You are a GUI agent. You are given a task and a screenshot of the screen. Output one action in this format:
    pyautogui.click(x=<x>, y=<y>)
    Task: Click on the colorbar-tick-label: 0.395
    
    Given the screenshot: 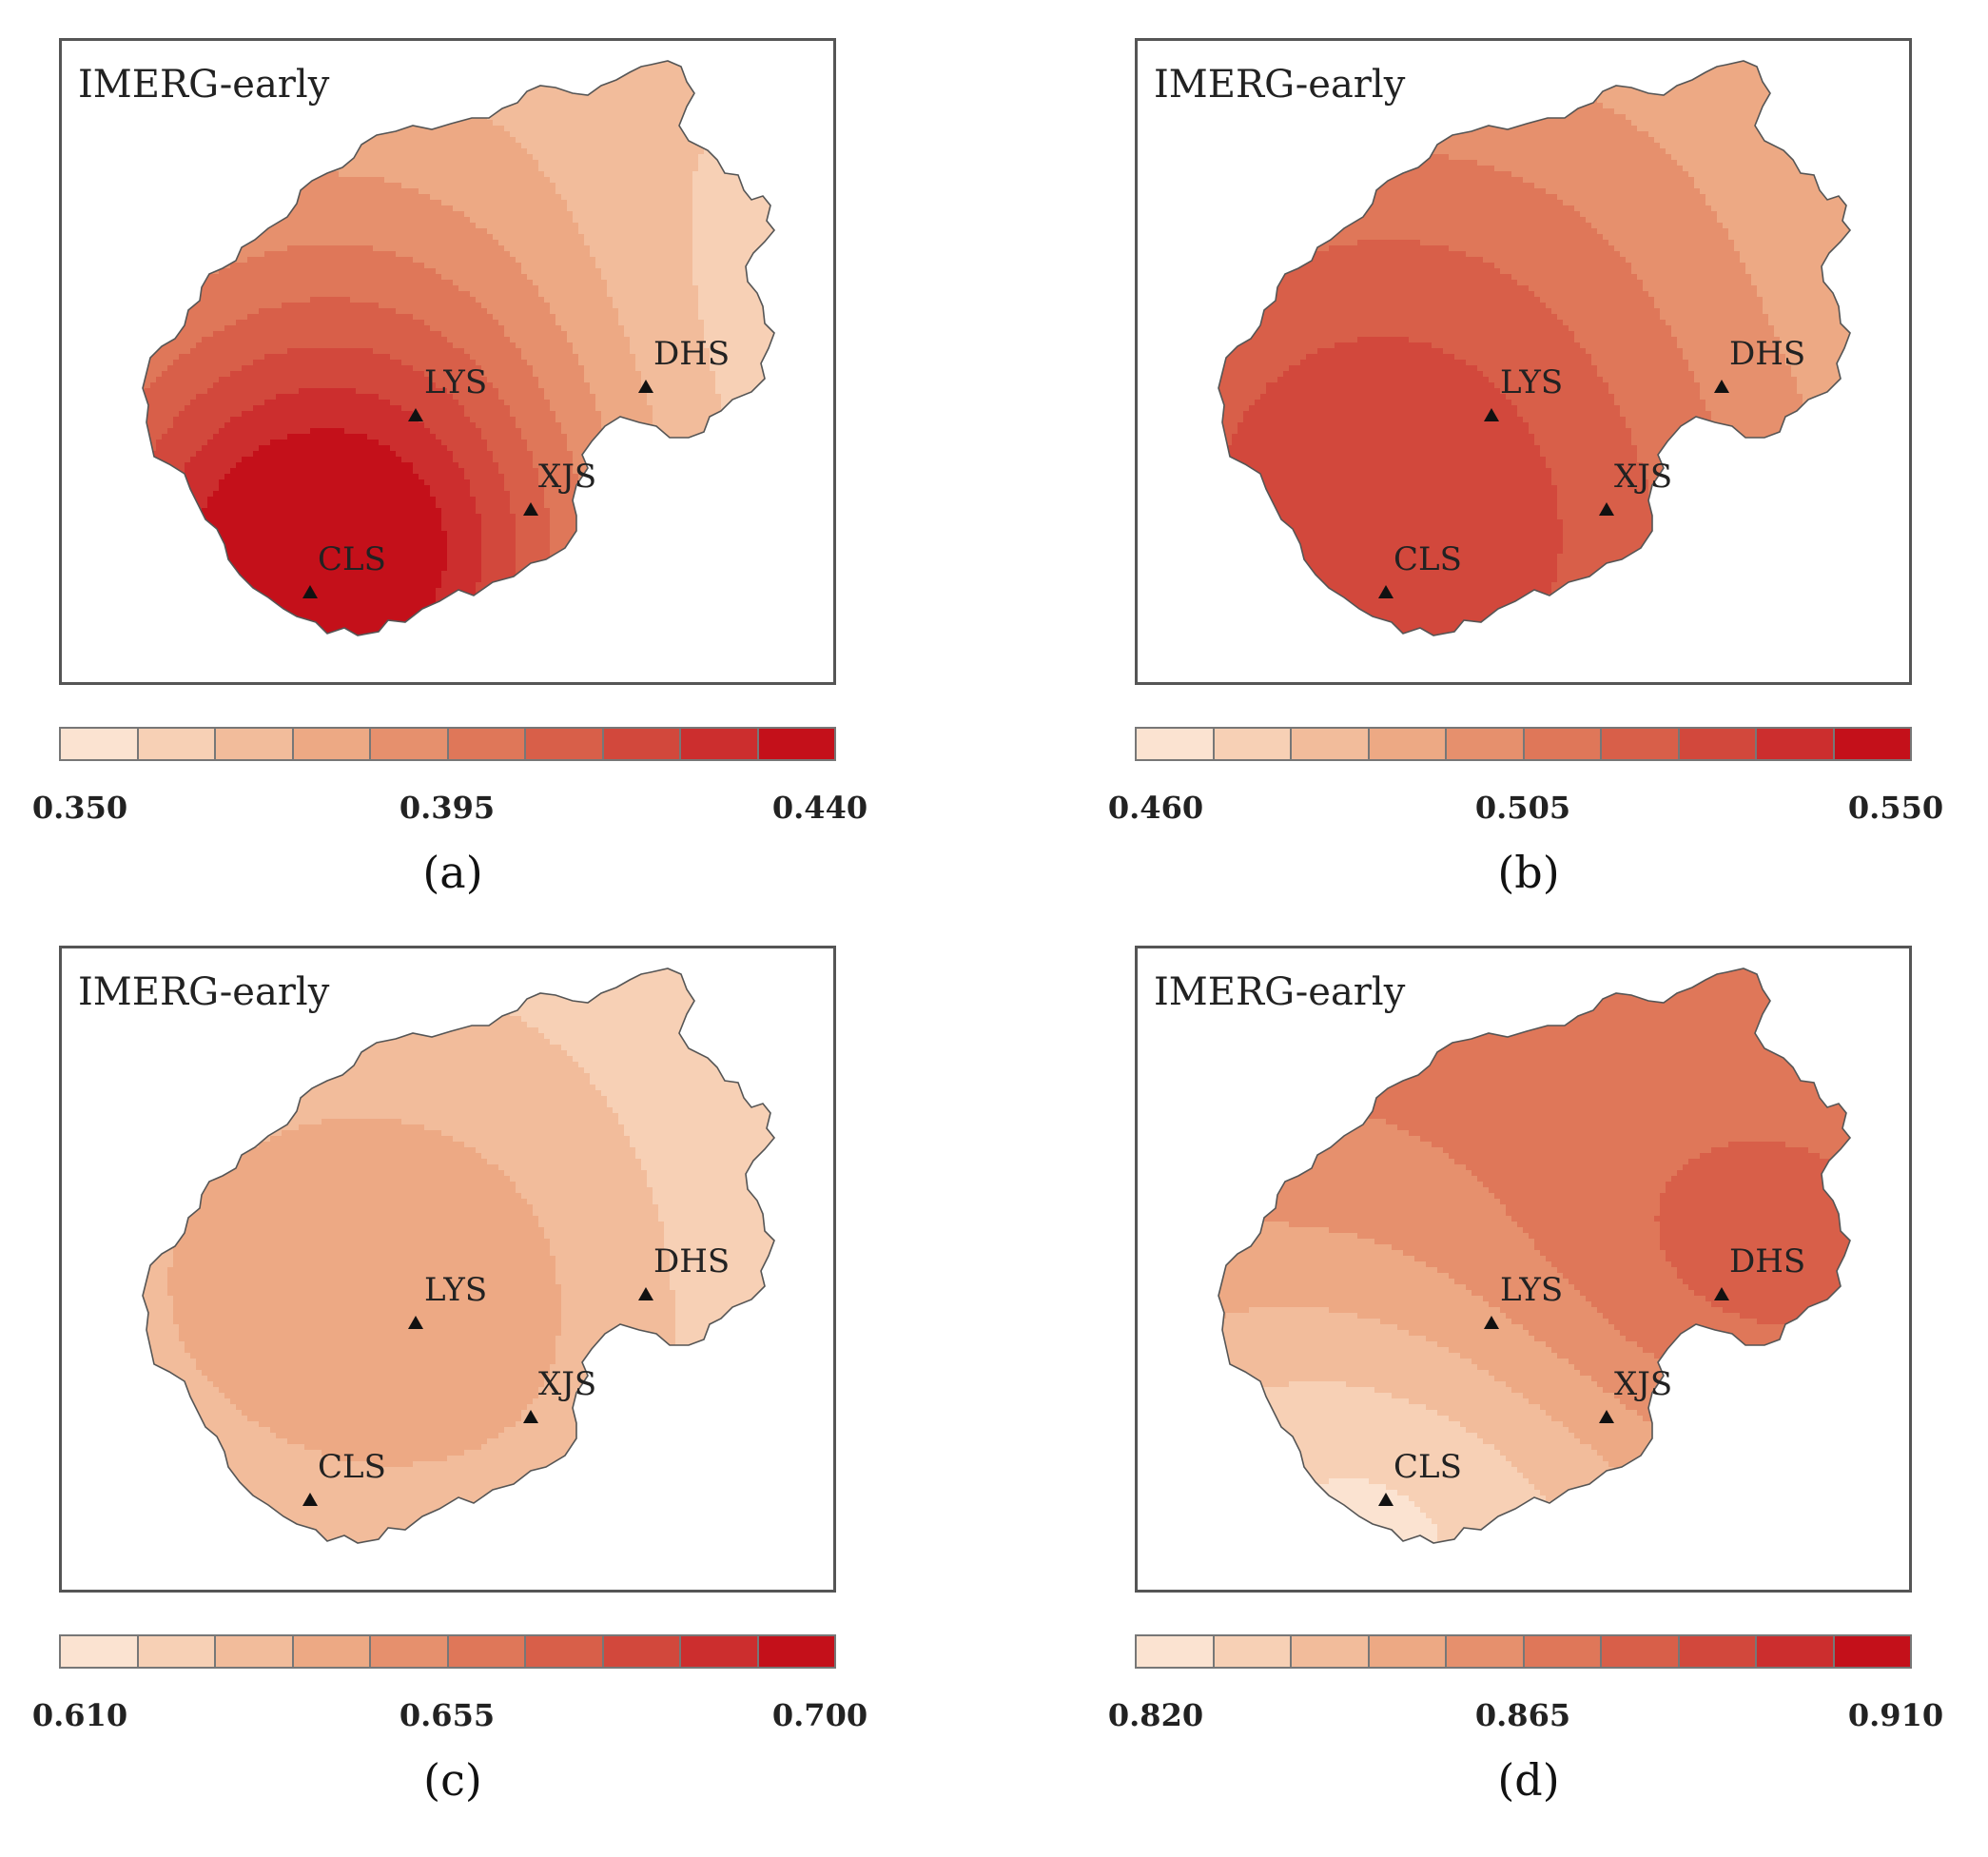 What is the action you would take?
    pyautogui.click(x=447, y=808)
    